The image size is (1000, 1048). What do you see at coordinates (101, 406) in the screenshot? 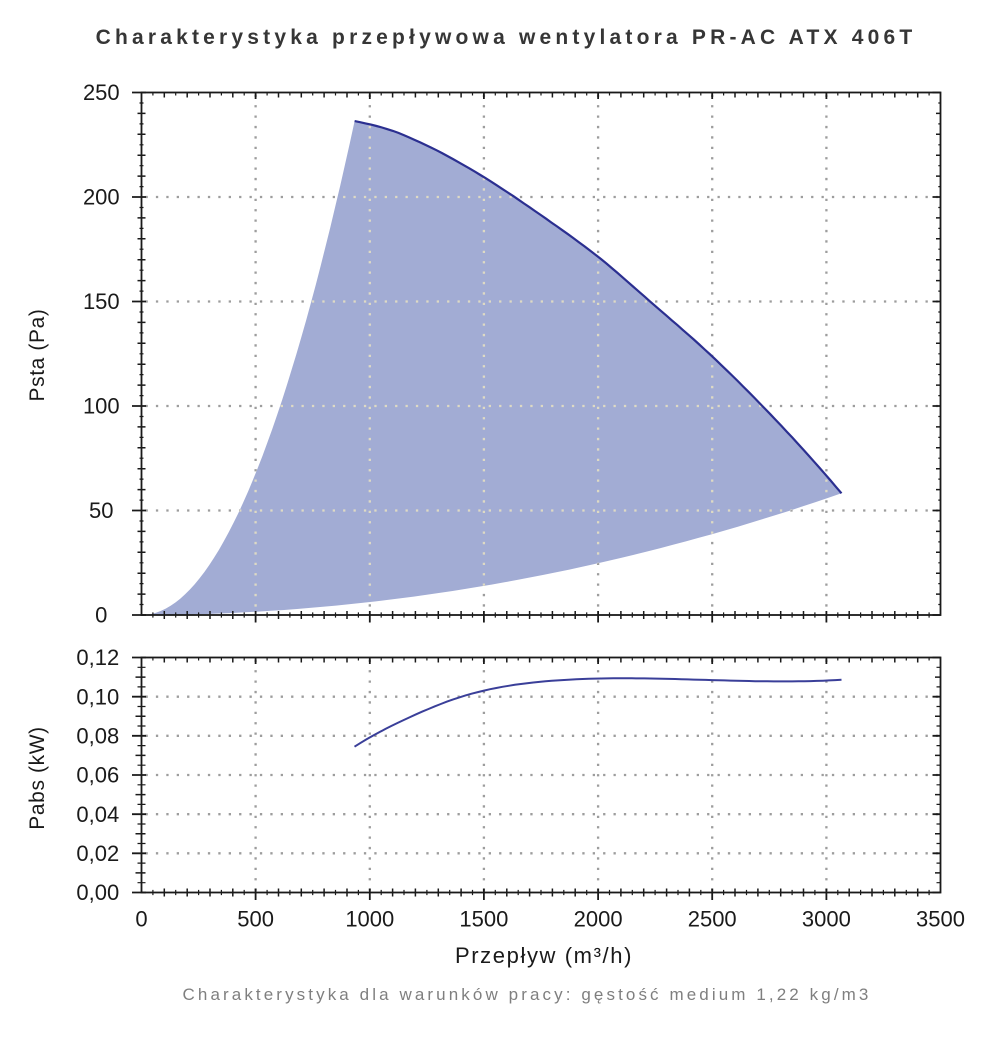
I see `svg-text: 100` at bounding box center [101, 406].